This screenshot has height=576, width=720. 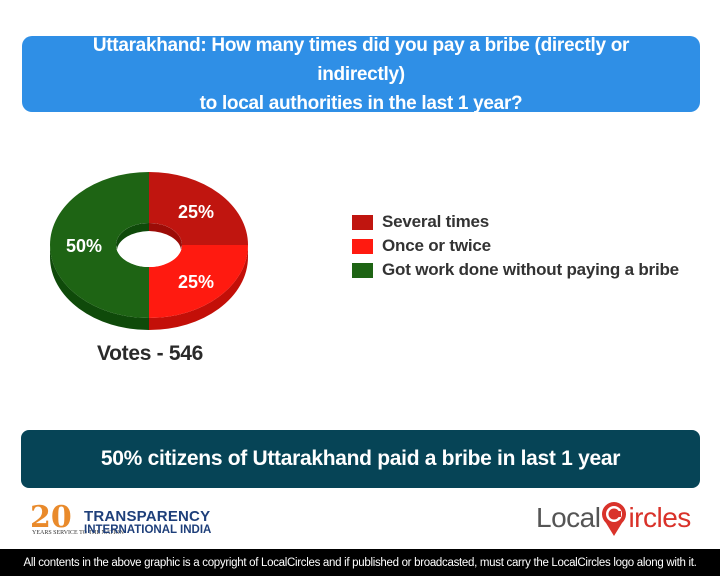 What do you see at coordinates (568, 517) in the screenshot?
I see `lc-logo-local: Local` at bounding box center [568, 517].